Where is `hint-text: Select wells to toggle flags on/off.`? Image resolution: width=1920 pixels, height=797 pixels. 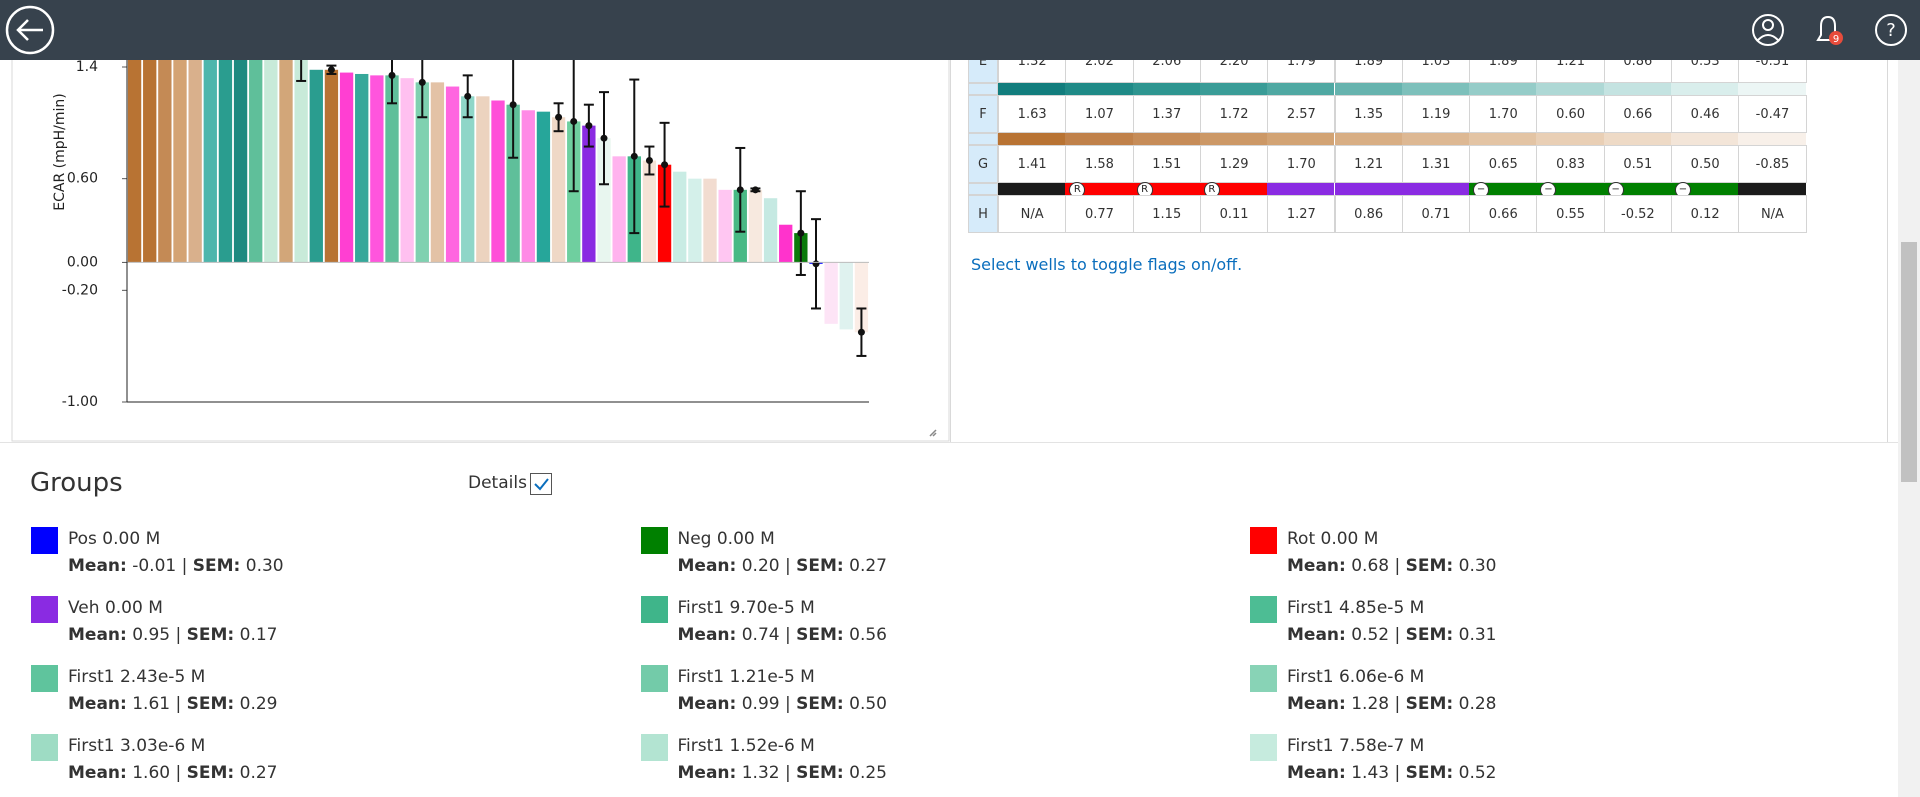
hint-text: Select wells to toggle flags on/off. is located at coordinates (1107, 264).